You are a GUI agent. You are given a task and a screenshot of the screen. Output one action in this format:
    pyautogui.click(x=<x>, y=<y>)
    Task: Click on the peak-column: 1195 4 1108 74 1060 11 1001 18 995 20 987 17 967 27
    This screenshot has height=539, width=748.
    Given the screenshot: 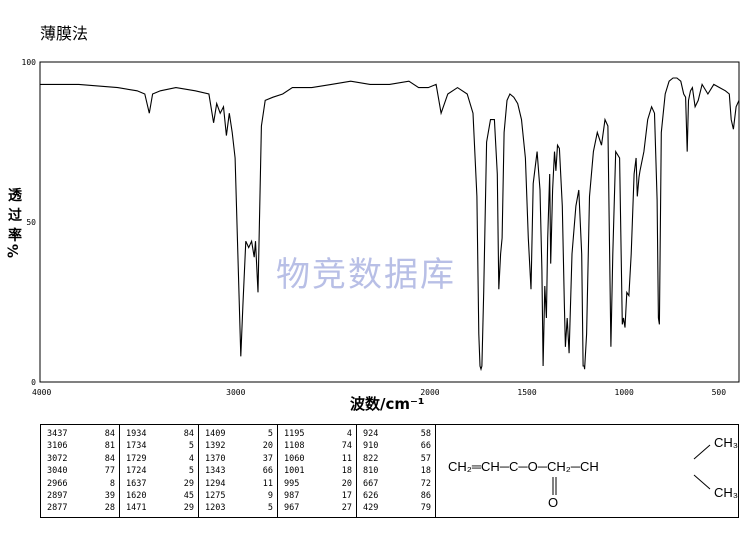 What is the action you would take?
    pyautogui.click(x=317, y=471)
    